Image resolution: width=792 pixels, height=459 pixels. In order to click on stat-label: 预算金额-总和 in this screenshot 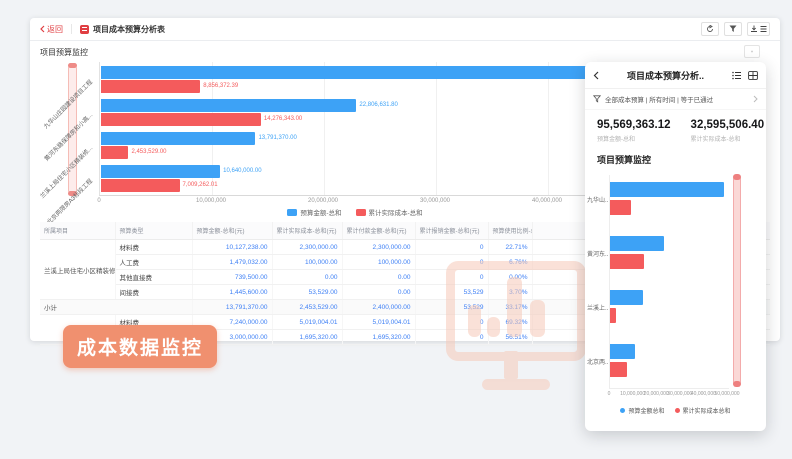, I will do `click(616, 140)`.